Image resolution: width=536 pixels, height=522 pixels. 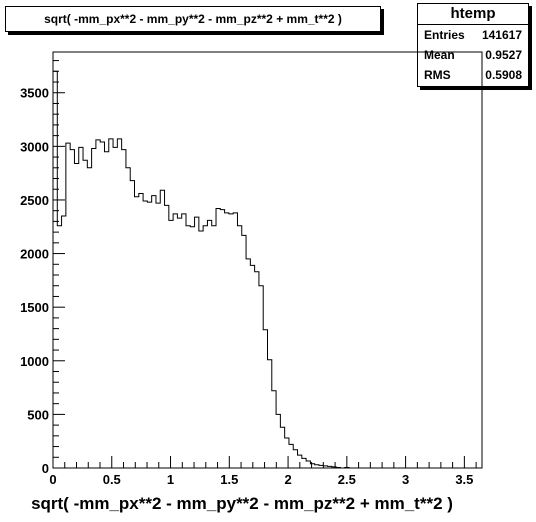 What do you see at coordinates (112, 479) in the screenshot?
I see `x-tick-label: 0.5` at bounding box center [112, 479].